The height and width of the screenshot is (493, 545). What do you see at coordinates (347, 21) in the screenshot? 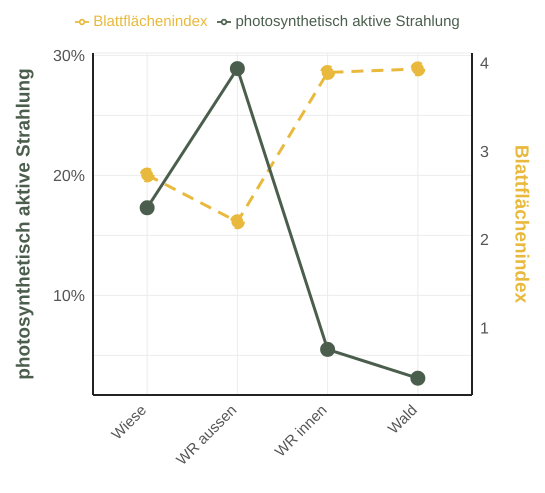
I see `legend-label: photosynthetisch aktive Strahlung` at bounding box center [347, 21].